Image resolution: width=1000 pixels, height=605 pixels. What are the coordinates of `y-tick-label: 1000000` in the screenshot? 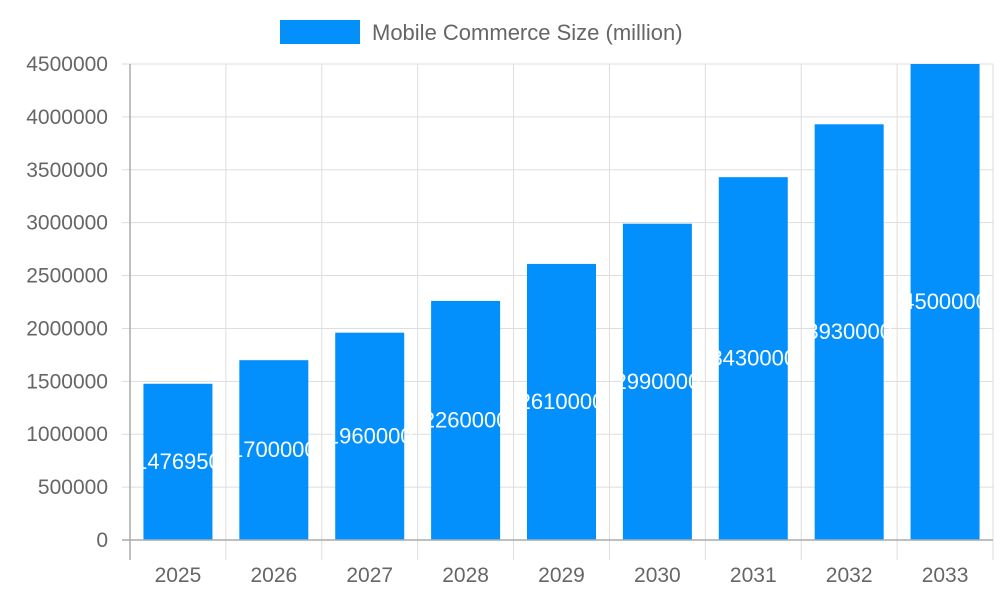 It's located at (67, 434).